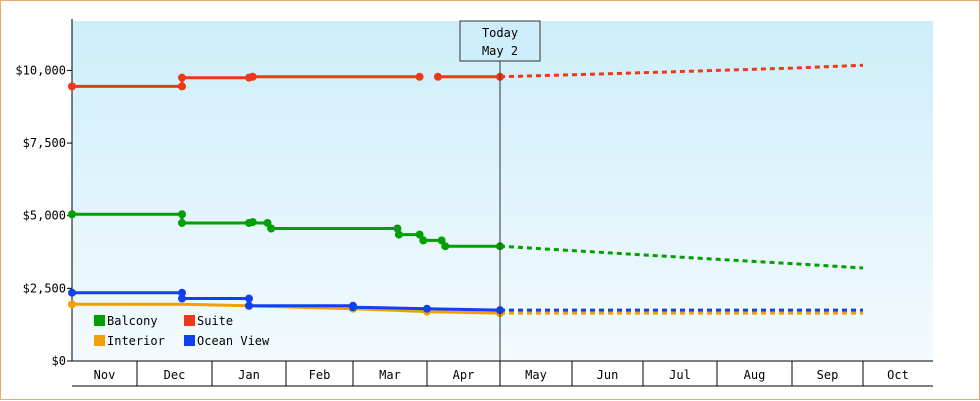  I want to click on y-tick-label: $7,500, so click(44, 143).